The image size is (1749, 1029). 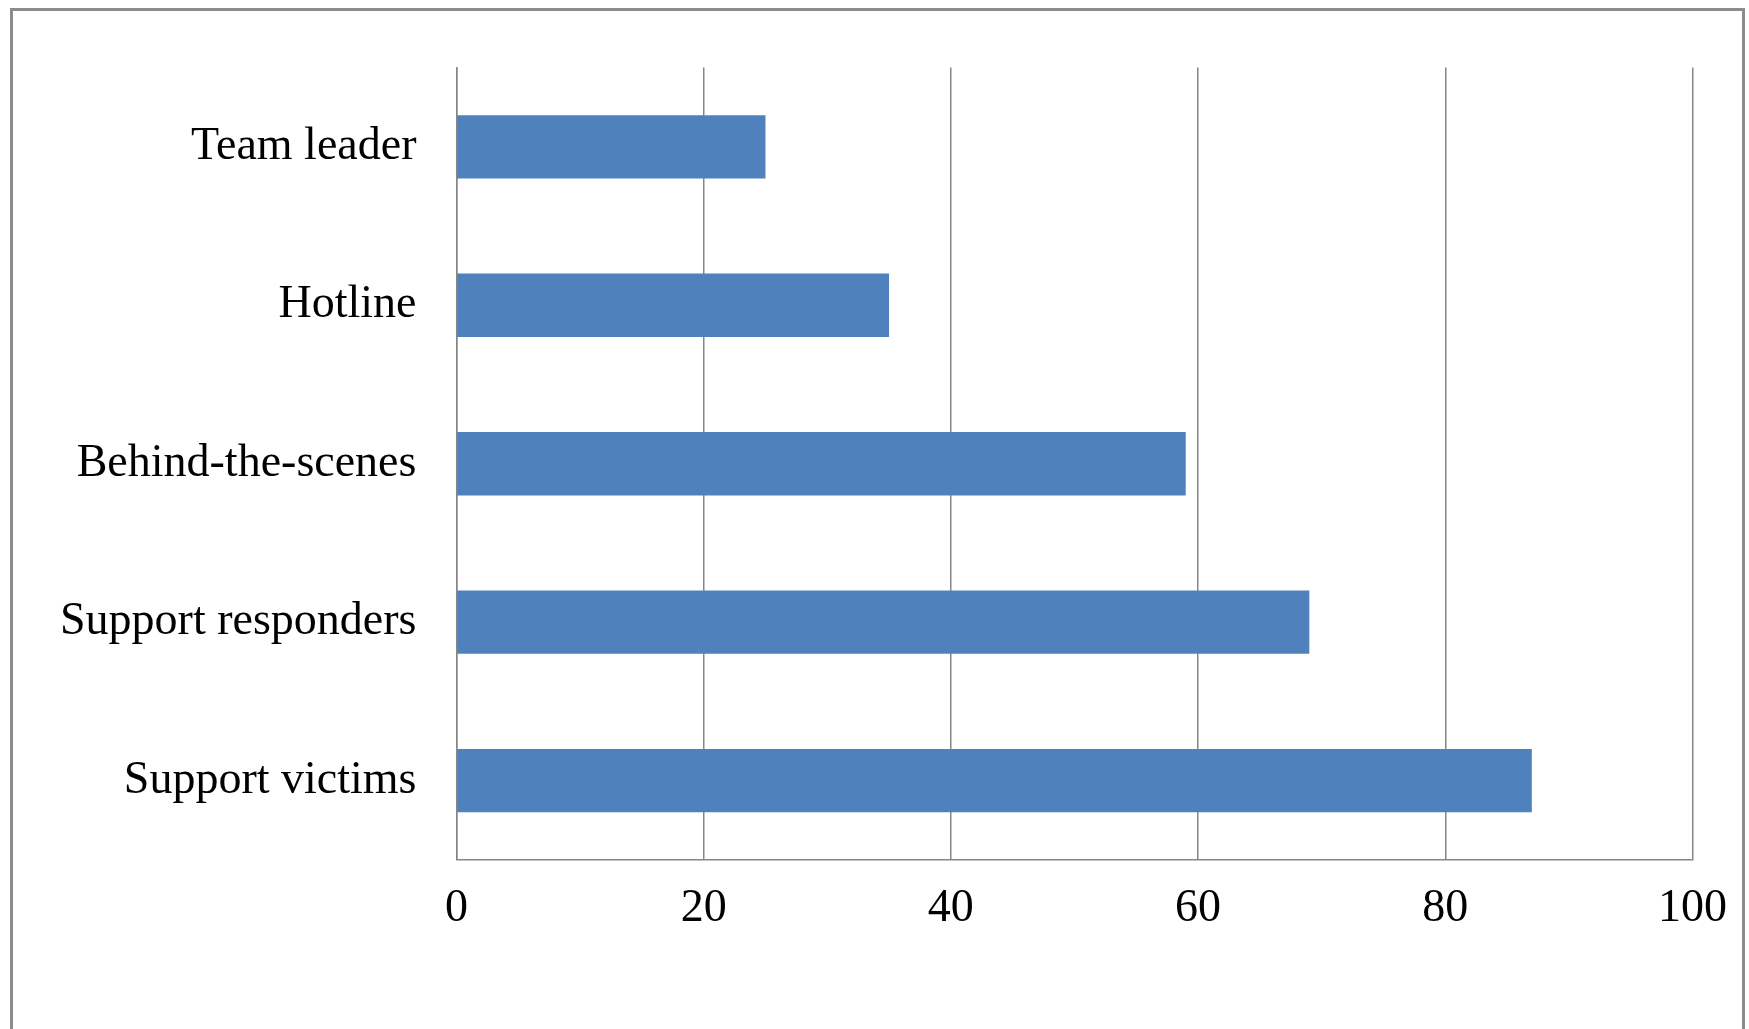 I want to click on x-tick-label: 40, so click(x=950, y=906).